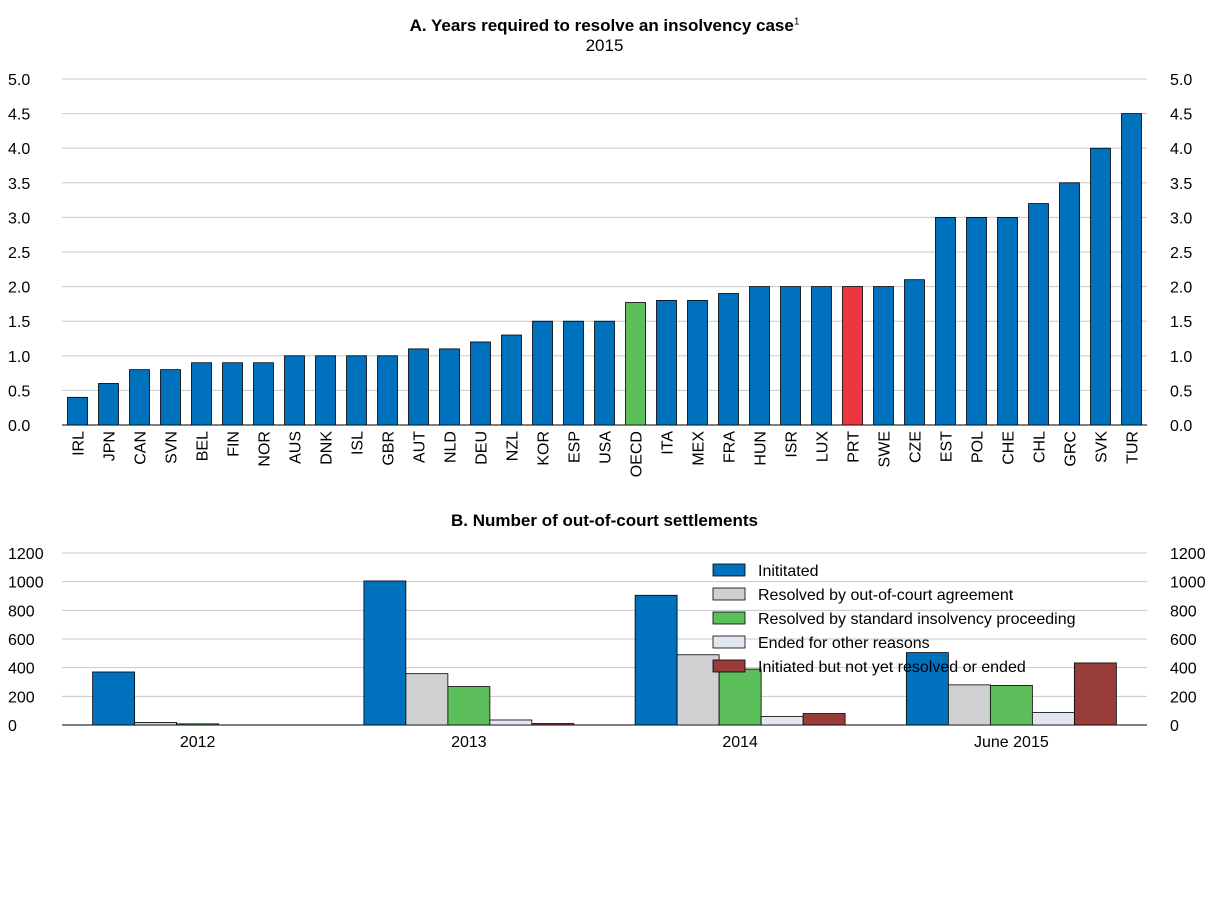 This screenshot has width=1209, height=920. Describe the element at coordinates (730, 447) in the screenshot. I see `x-tick-label: FRA` at that location.